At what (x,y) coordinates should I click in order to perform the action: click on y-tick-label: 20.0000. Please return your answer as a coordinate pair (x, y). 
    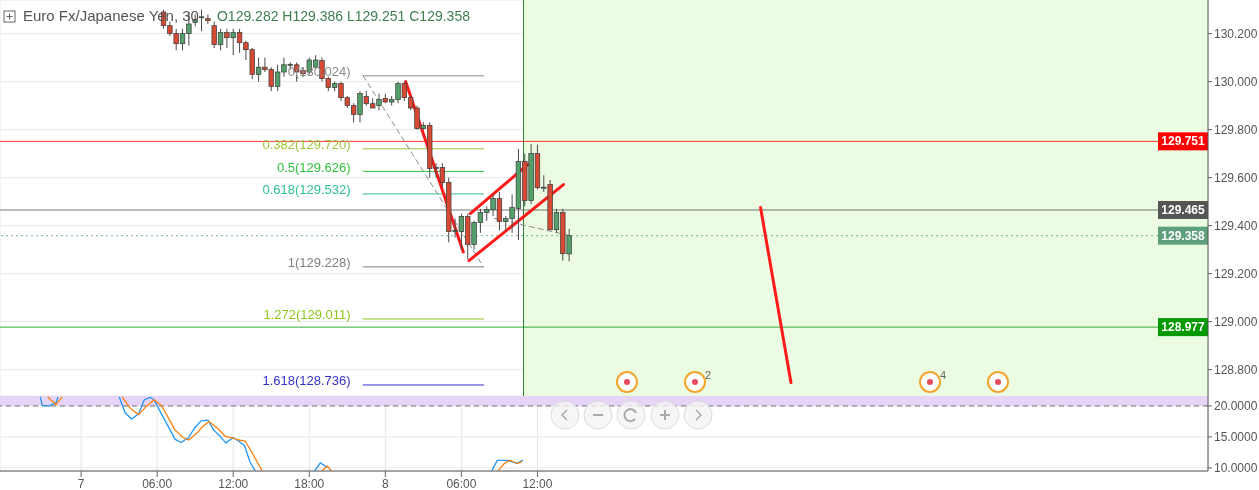
    Looking at the image, I should click on (1236, 406).